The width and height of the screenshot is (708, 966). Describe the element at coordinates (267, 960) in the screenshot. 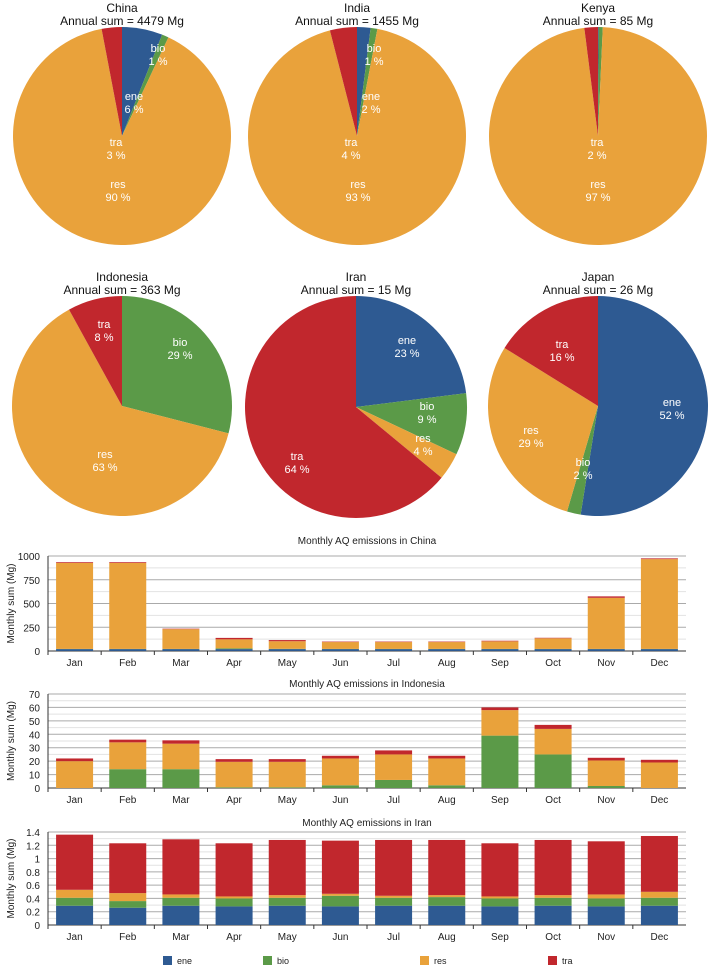

I see `legend-swatch-bio` at that location.